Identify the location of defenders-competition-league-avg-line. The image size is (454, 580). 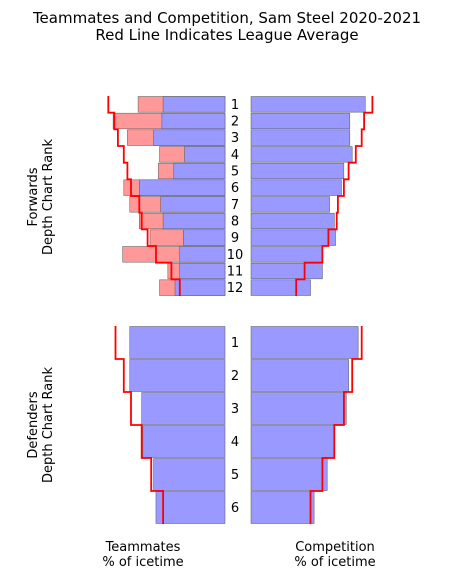
(336, 425).